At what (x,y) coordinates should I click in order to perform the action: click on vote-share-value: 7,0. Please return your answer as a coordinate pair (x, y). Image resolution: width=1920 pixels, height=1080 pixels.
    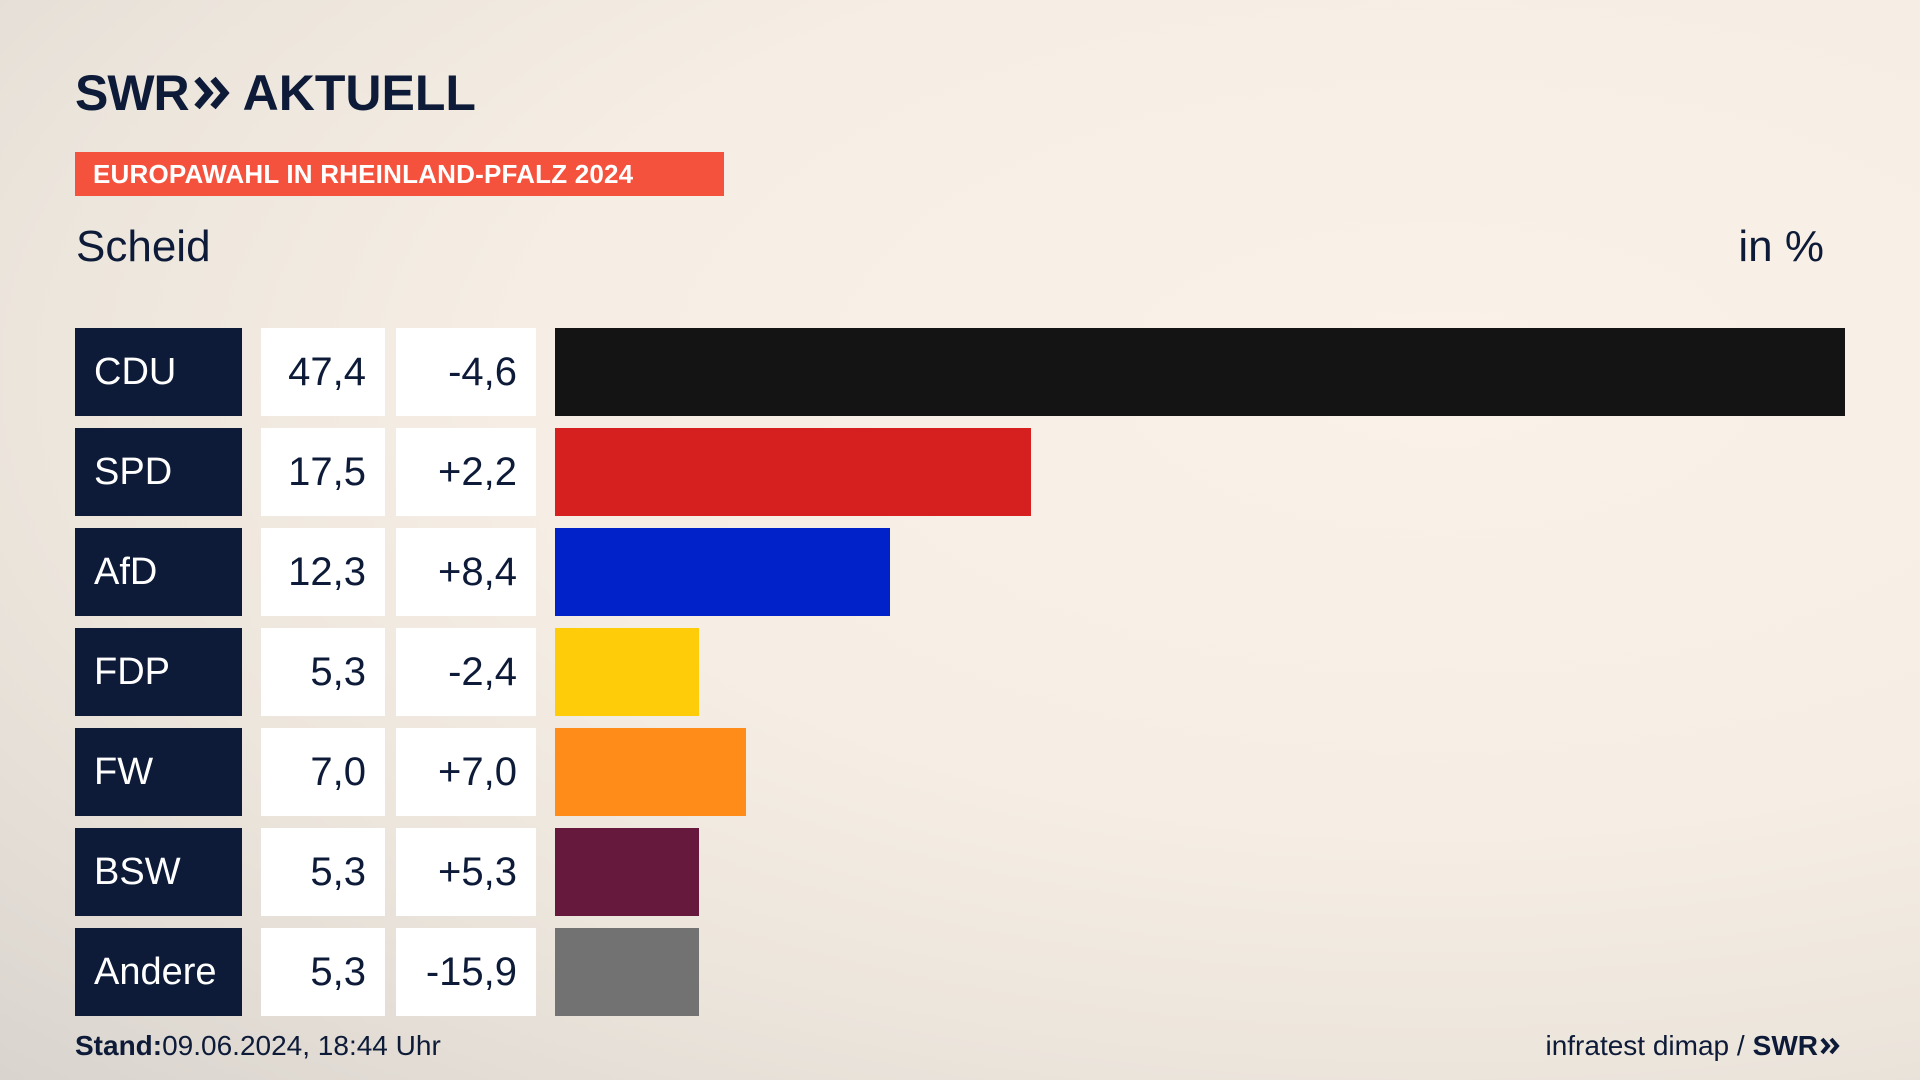
    Looking at the image, I should click on (323, 772).